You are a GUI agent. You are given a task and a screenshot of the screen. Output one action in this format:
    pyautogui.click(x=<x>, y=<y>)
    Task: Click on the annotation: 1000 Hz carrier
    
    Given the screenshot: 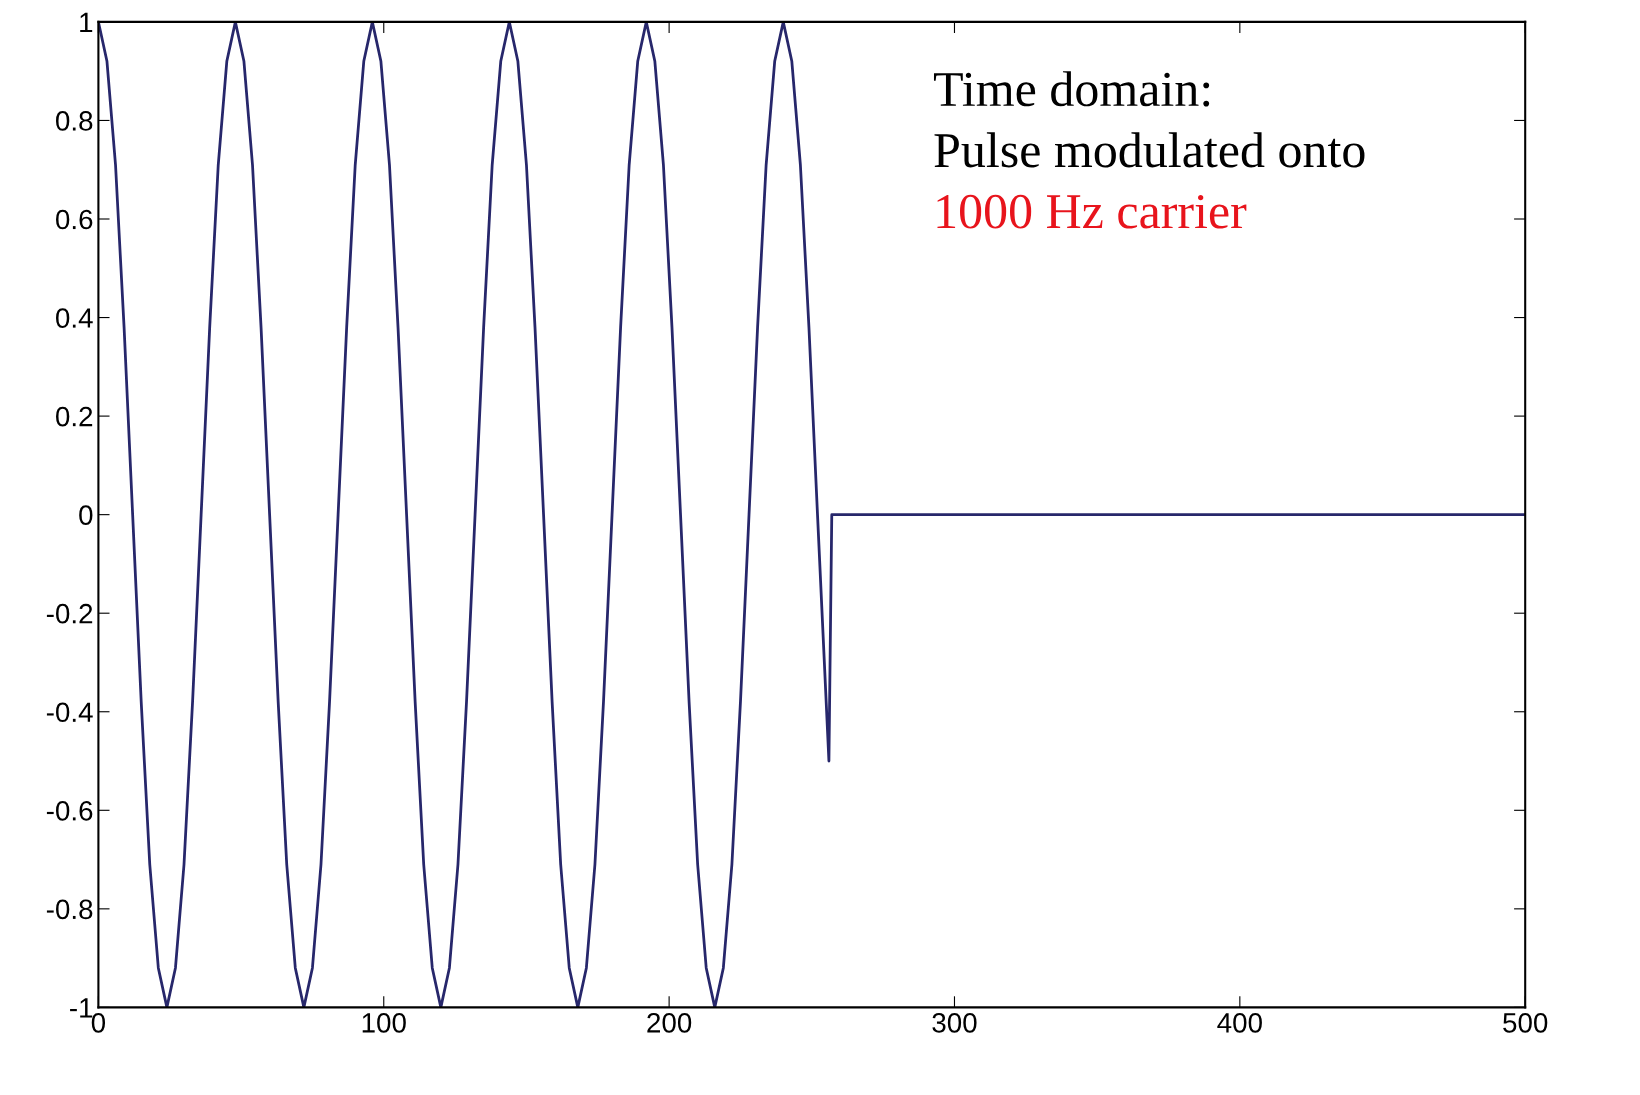 What is the action you would take?
    pyautogui.click(x=1092, y=211)
    